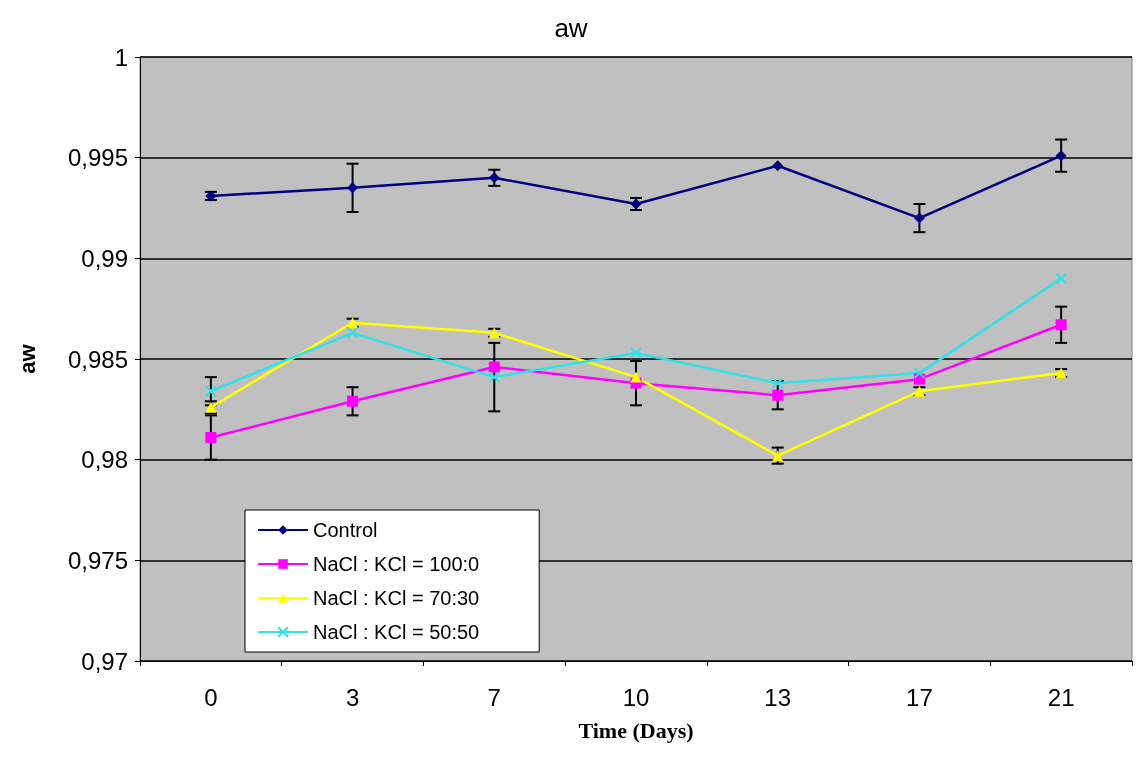 Image resolution: width=1142 pixels, height=782 pixels. What do you see at coordinates (396, 598) in the screenshot?
I see `legend-label: NaCl : KCl = 70:30` at bounding box center [396, 598].